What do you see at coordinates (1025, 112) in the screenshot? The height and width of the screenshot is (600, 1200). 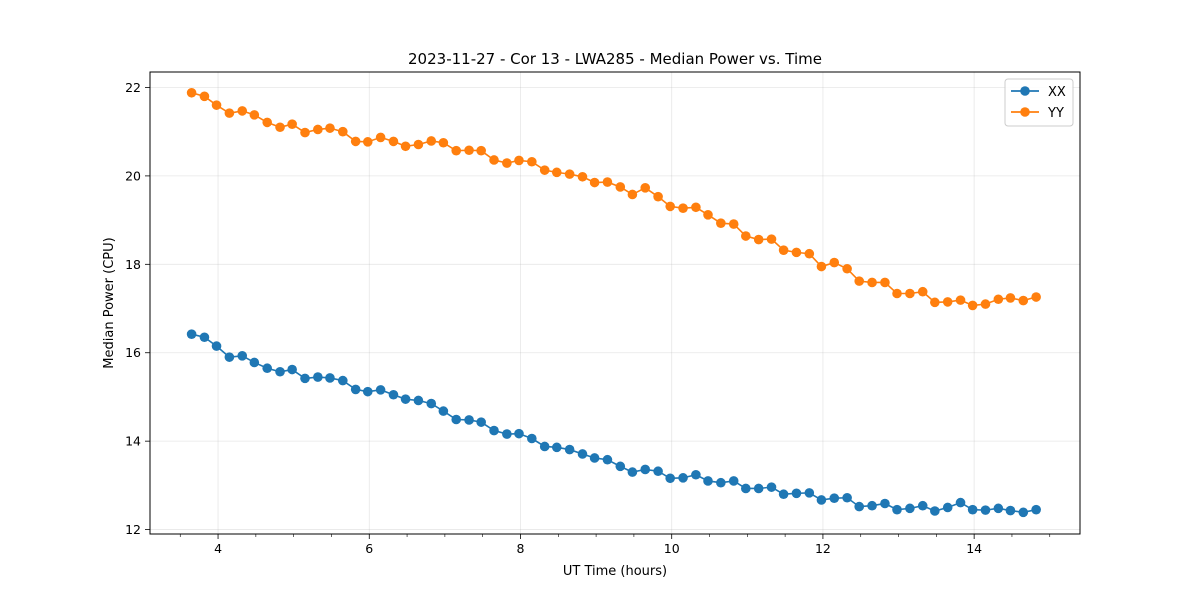 I see `legend-marker-yy` at bounding box center [1025, 112].